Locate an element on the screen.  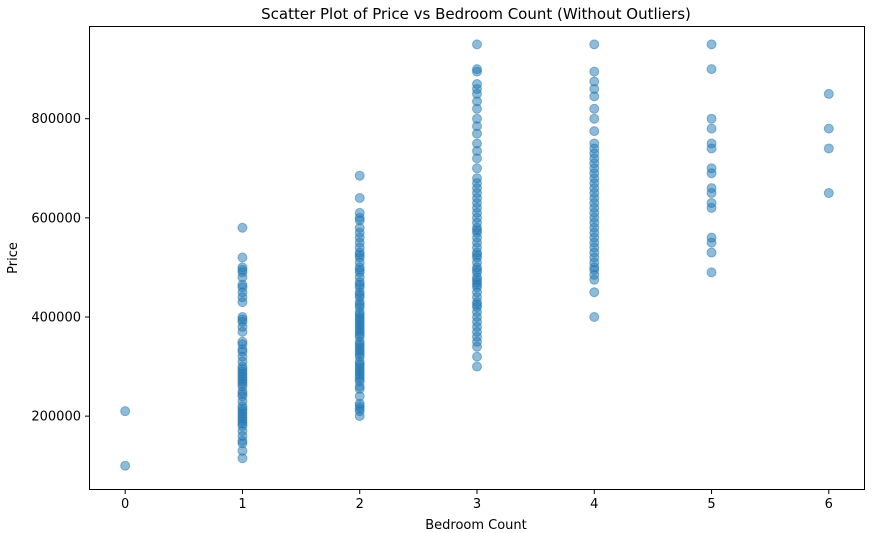
x-tick-label: 0 is located at coordinates (125, 504).